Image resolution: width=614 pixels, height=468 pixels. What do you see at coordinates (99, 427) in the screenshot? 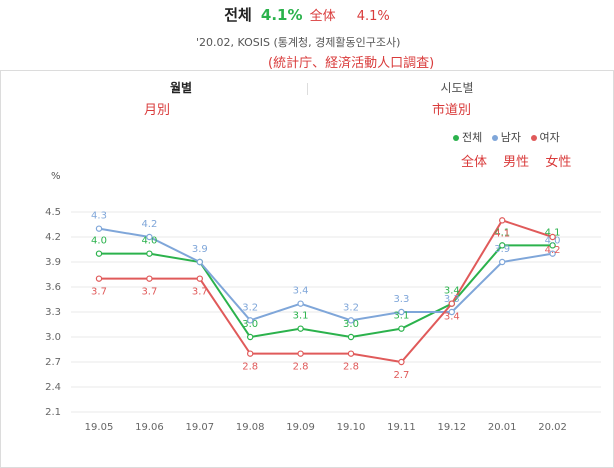
I see `x-tick-label: 19.05` at bounding box center [99, 427].